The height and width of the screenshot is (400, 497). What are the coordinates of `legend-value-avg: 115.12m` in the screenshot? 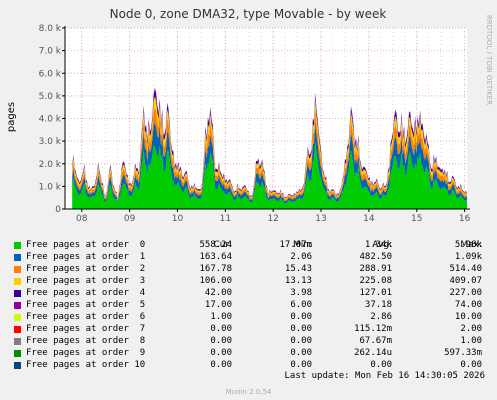 It's located at (373, 329).